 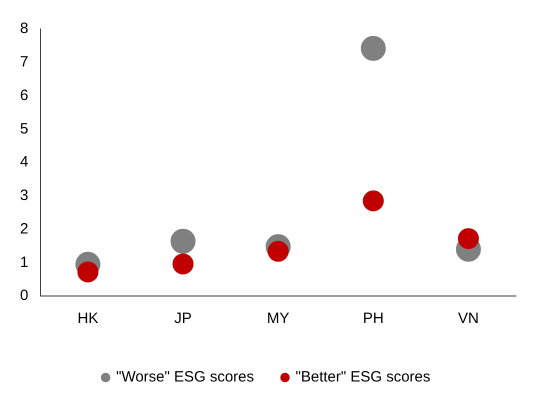 I want to click on y-tick-label: 7, so click(x=24, y=62).